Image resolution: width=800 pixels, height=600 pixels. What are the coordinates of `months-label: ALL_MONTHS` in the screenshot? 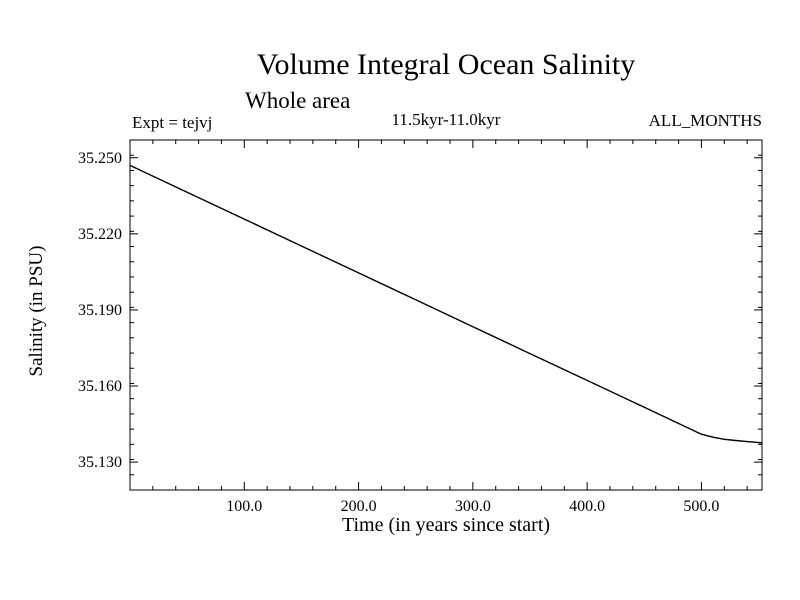 It's located at (705, 120).